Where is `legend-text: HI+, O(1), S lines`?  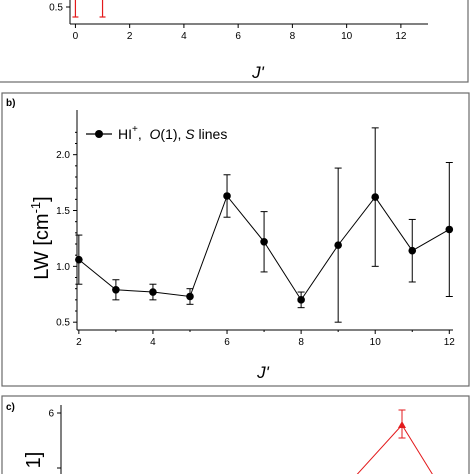
legend-text: HI+, O(1), S lines is located at coordinates (172, 133).